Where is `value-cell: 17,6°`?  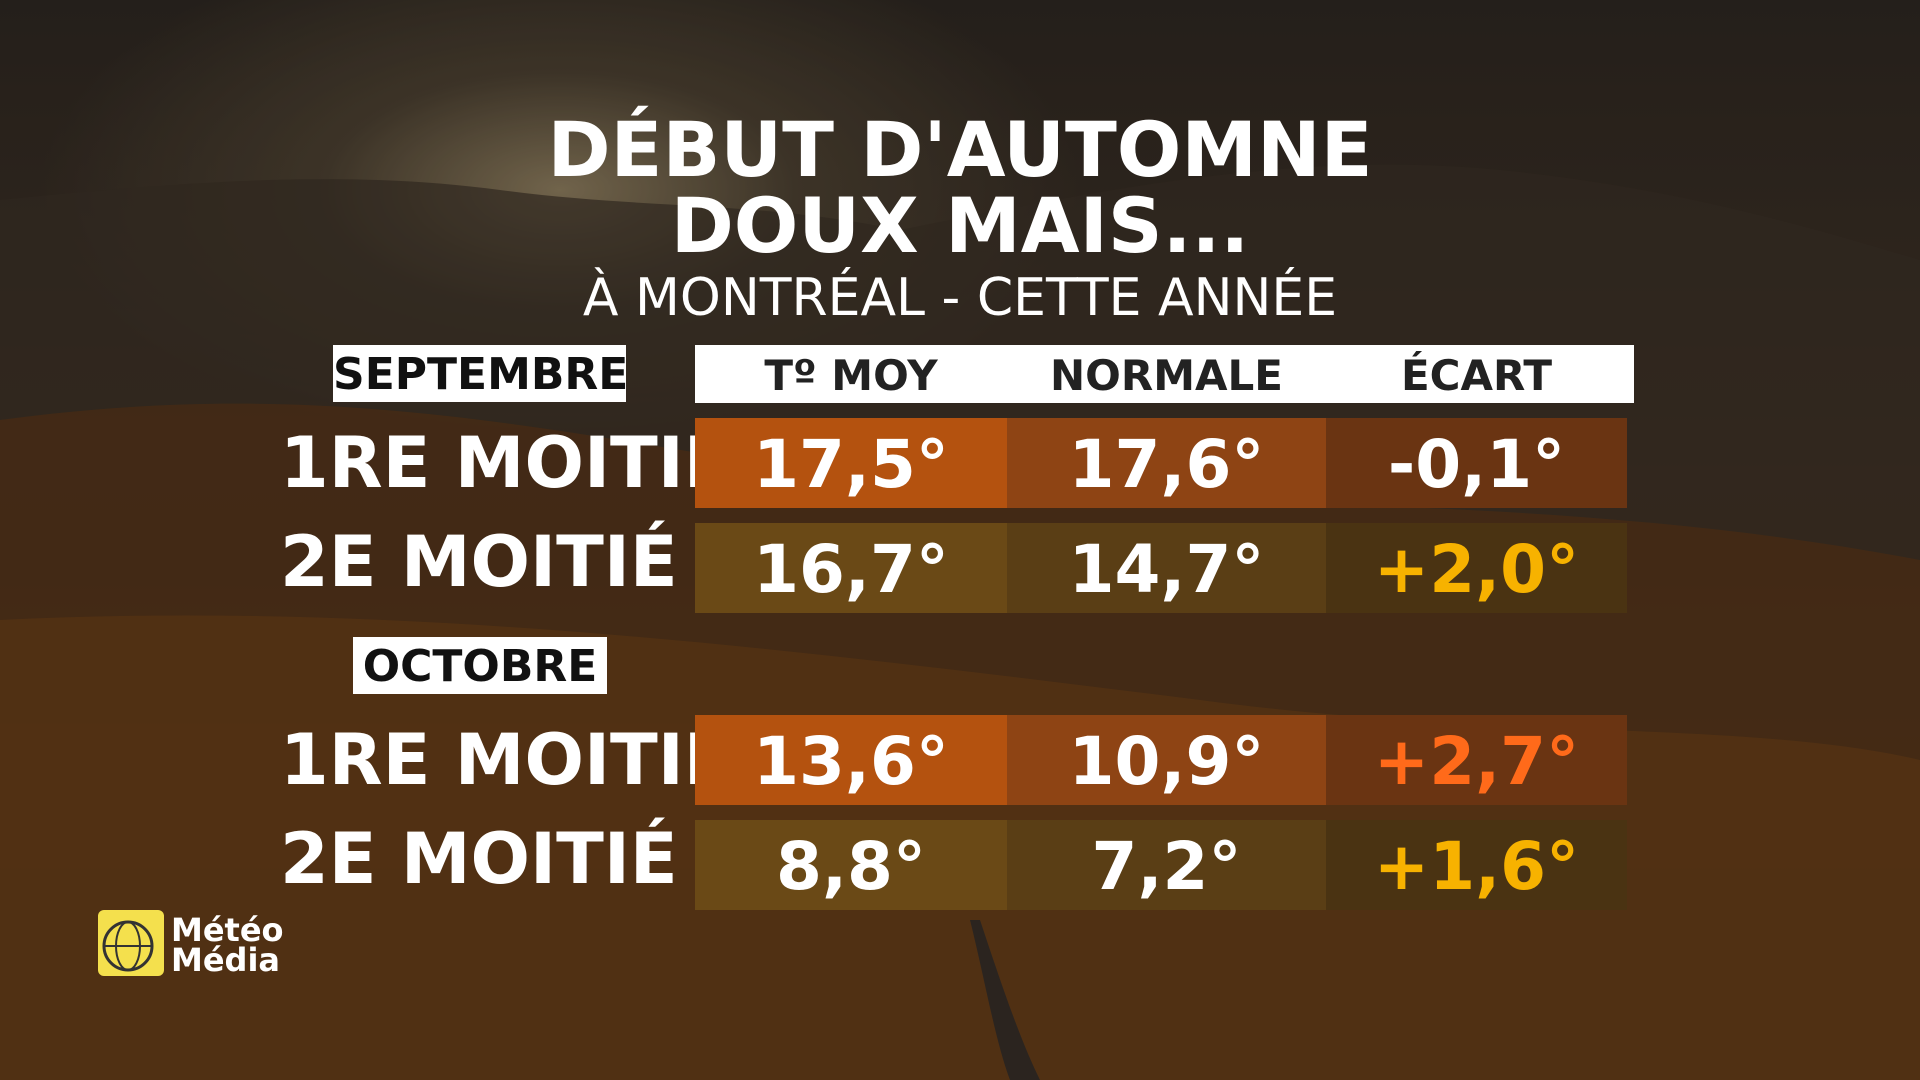
value-cell: 17,6° is located at coordinates (1166, 463).